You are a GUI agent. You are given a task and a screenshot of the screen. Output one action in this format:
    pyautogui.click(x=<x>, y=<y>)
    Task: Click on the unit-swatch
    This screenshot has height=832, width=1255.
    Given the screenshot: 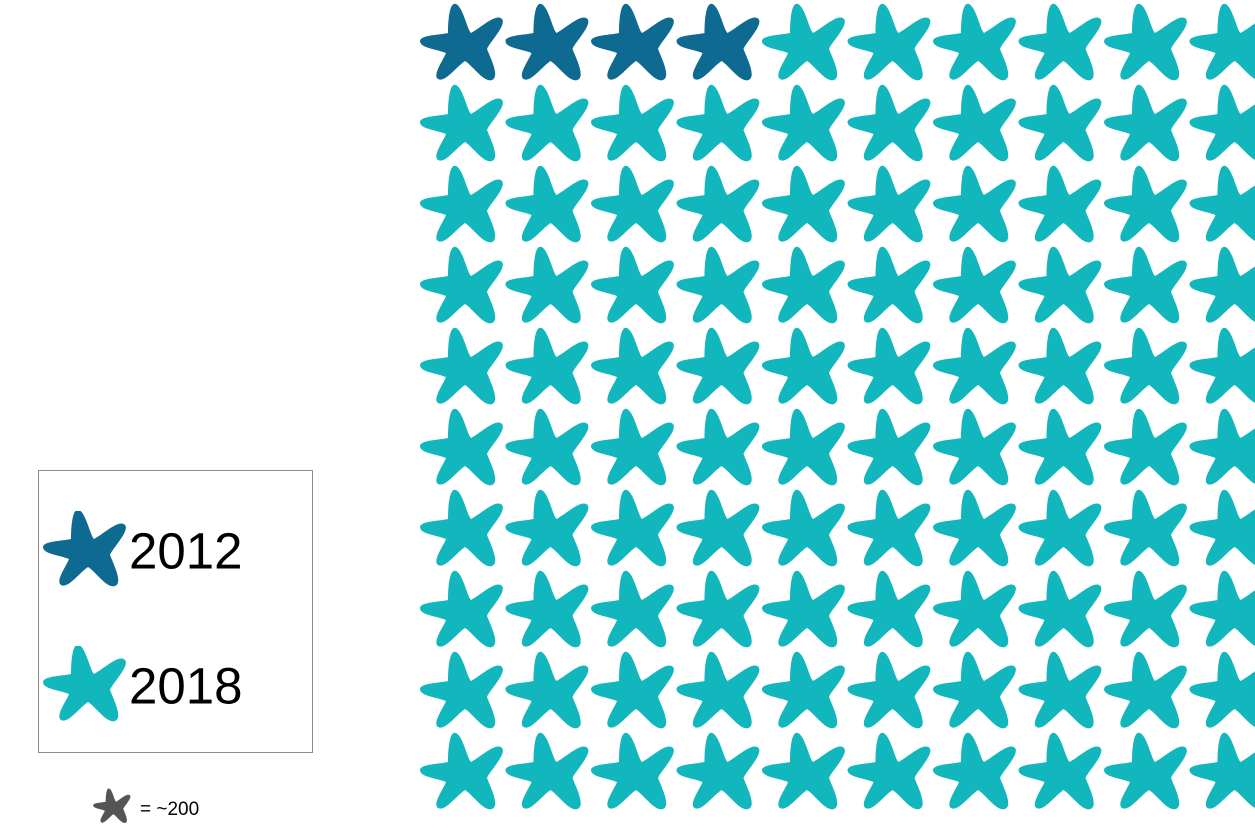 What is the action you would take?
    pyautogui.click(x=112, y=806)
    